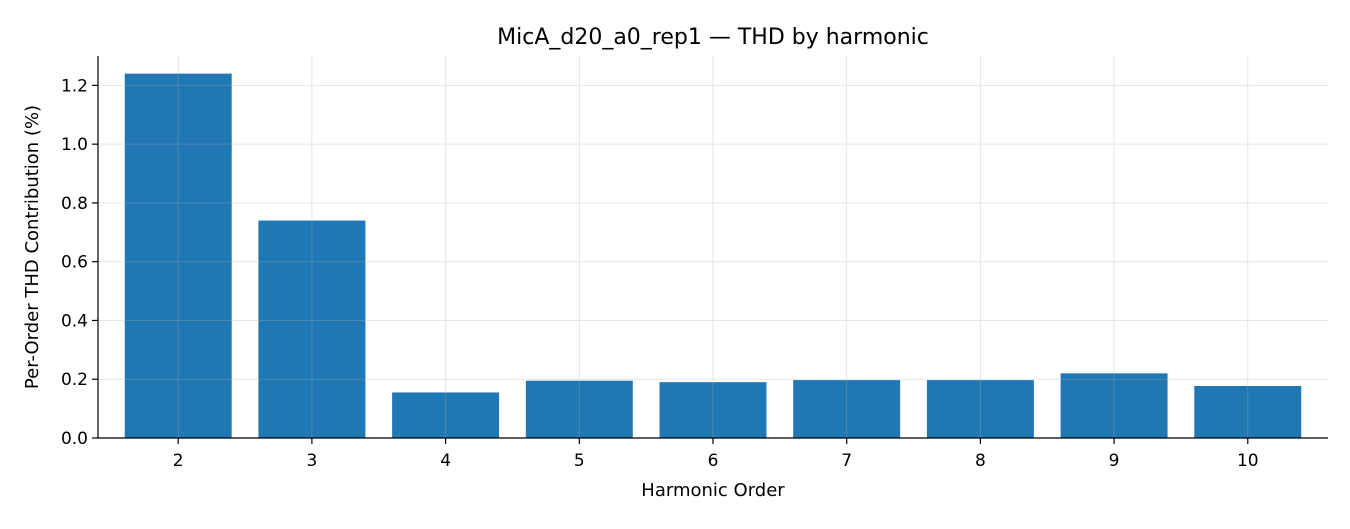 This screenshot has height=529, width=1350. Describe the element at coordinates (1114, 461) in the screenshot. I see `x-tick-label: 9` at that location.